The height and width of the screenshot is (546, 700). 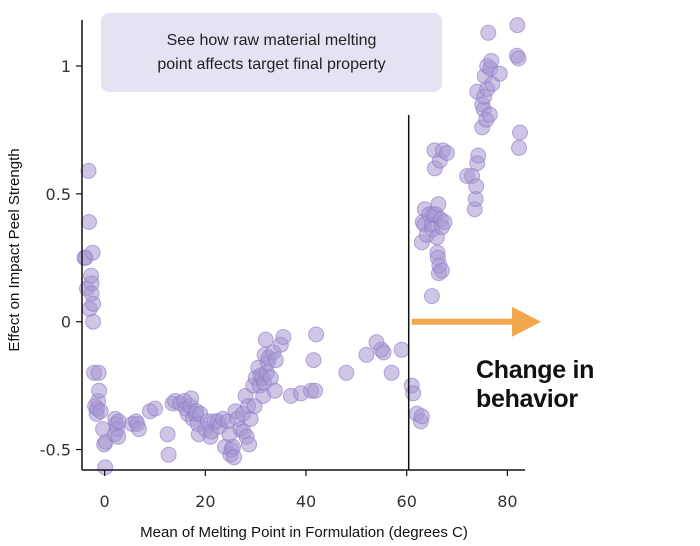 What do you see at coordinates (58, 194) in the screenshot?
I see `y-tick-label: 0.5` at bounding box center [58, 194].